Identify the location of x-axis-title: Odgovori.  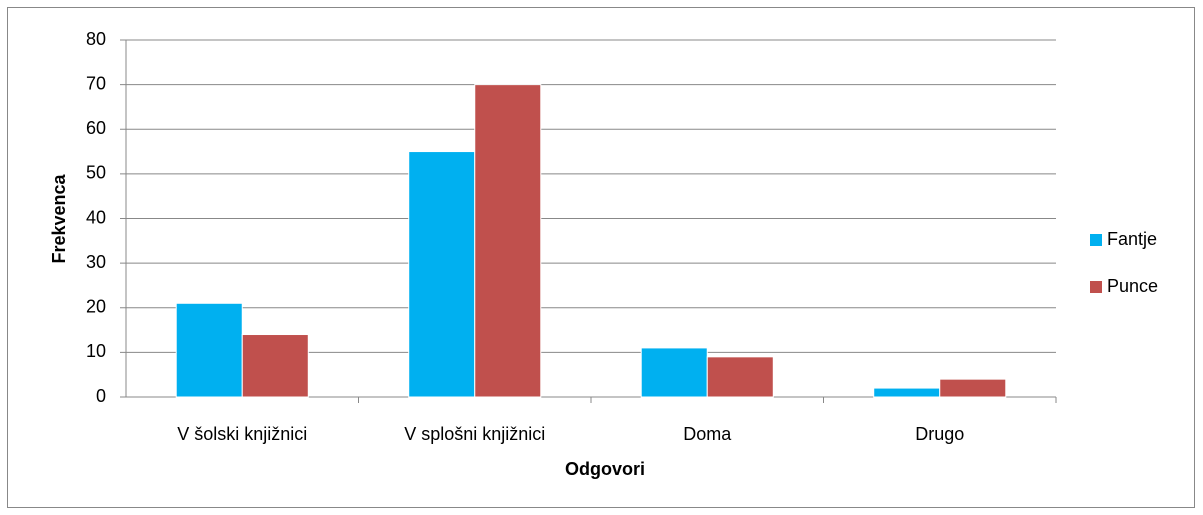
(605, 469).